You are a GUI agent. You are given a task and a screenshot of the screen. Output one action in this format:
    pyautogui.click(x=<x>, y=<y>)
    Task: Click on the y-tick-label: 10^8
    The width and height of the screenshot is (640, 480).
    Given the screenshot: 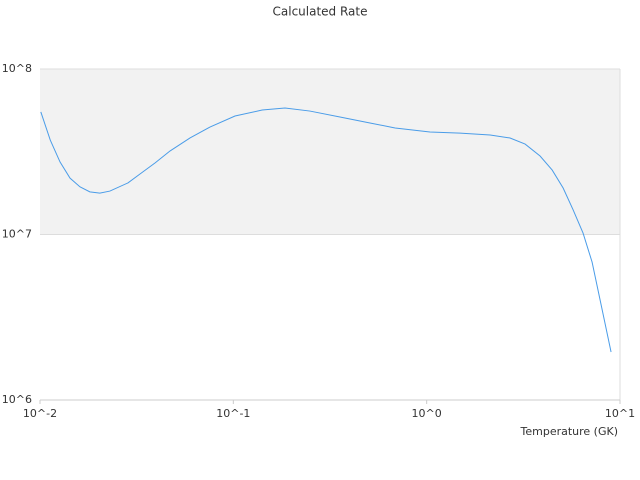 What is the action you would take?
    pyautogui.click(x=17, y=68)
    